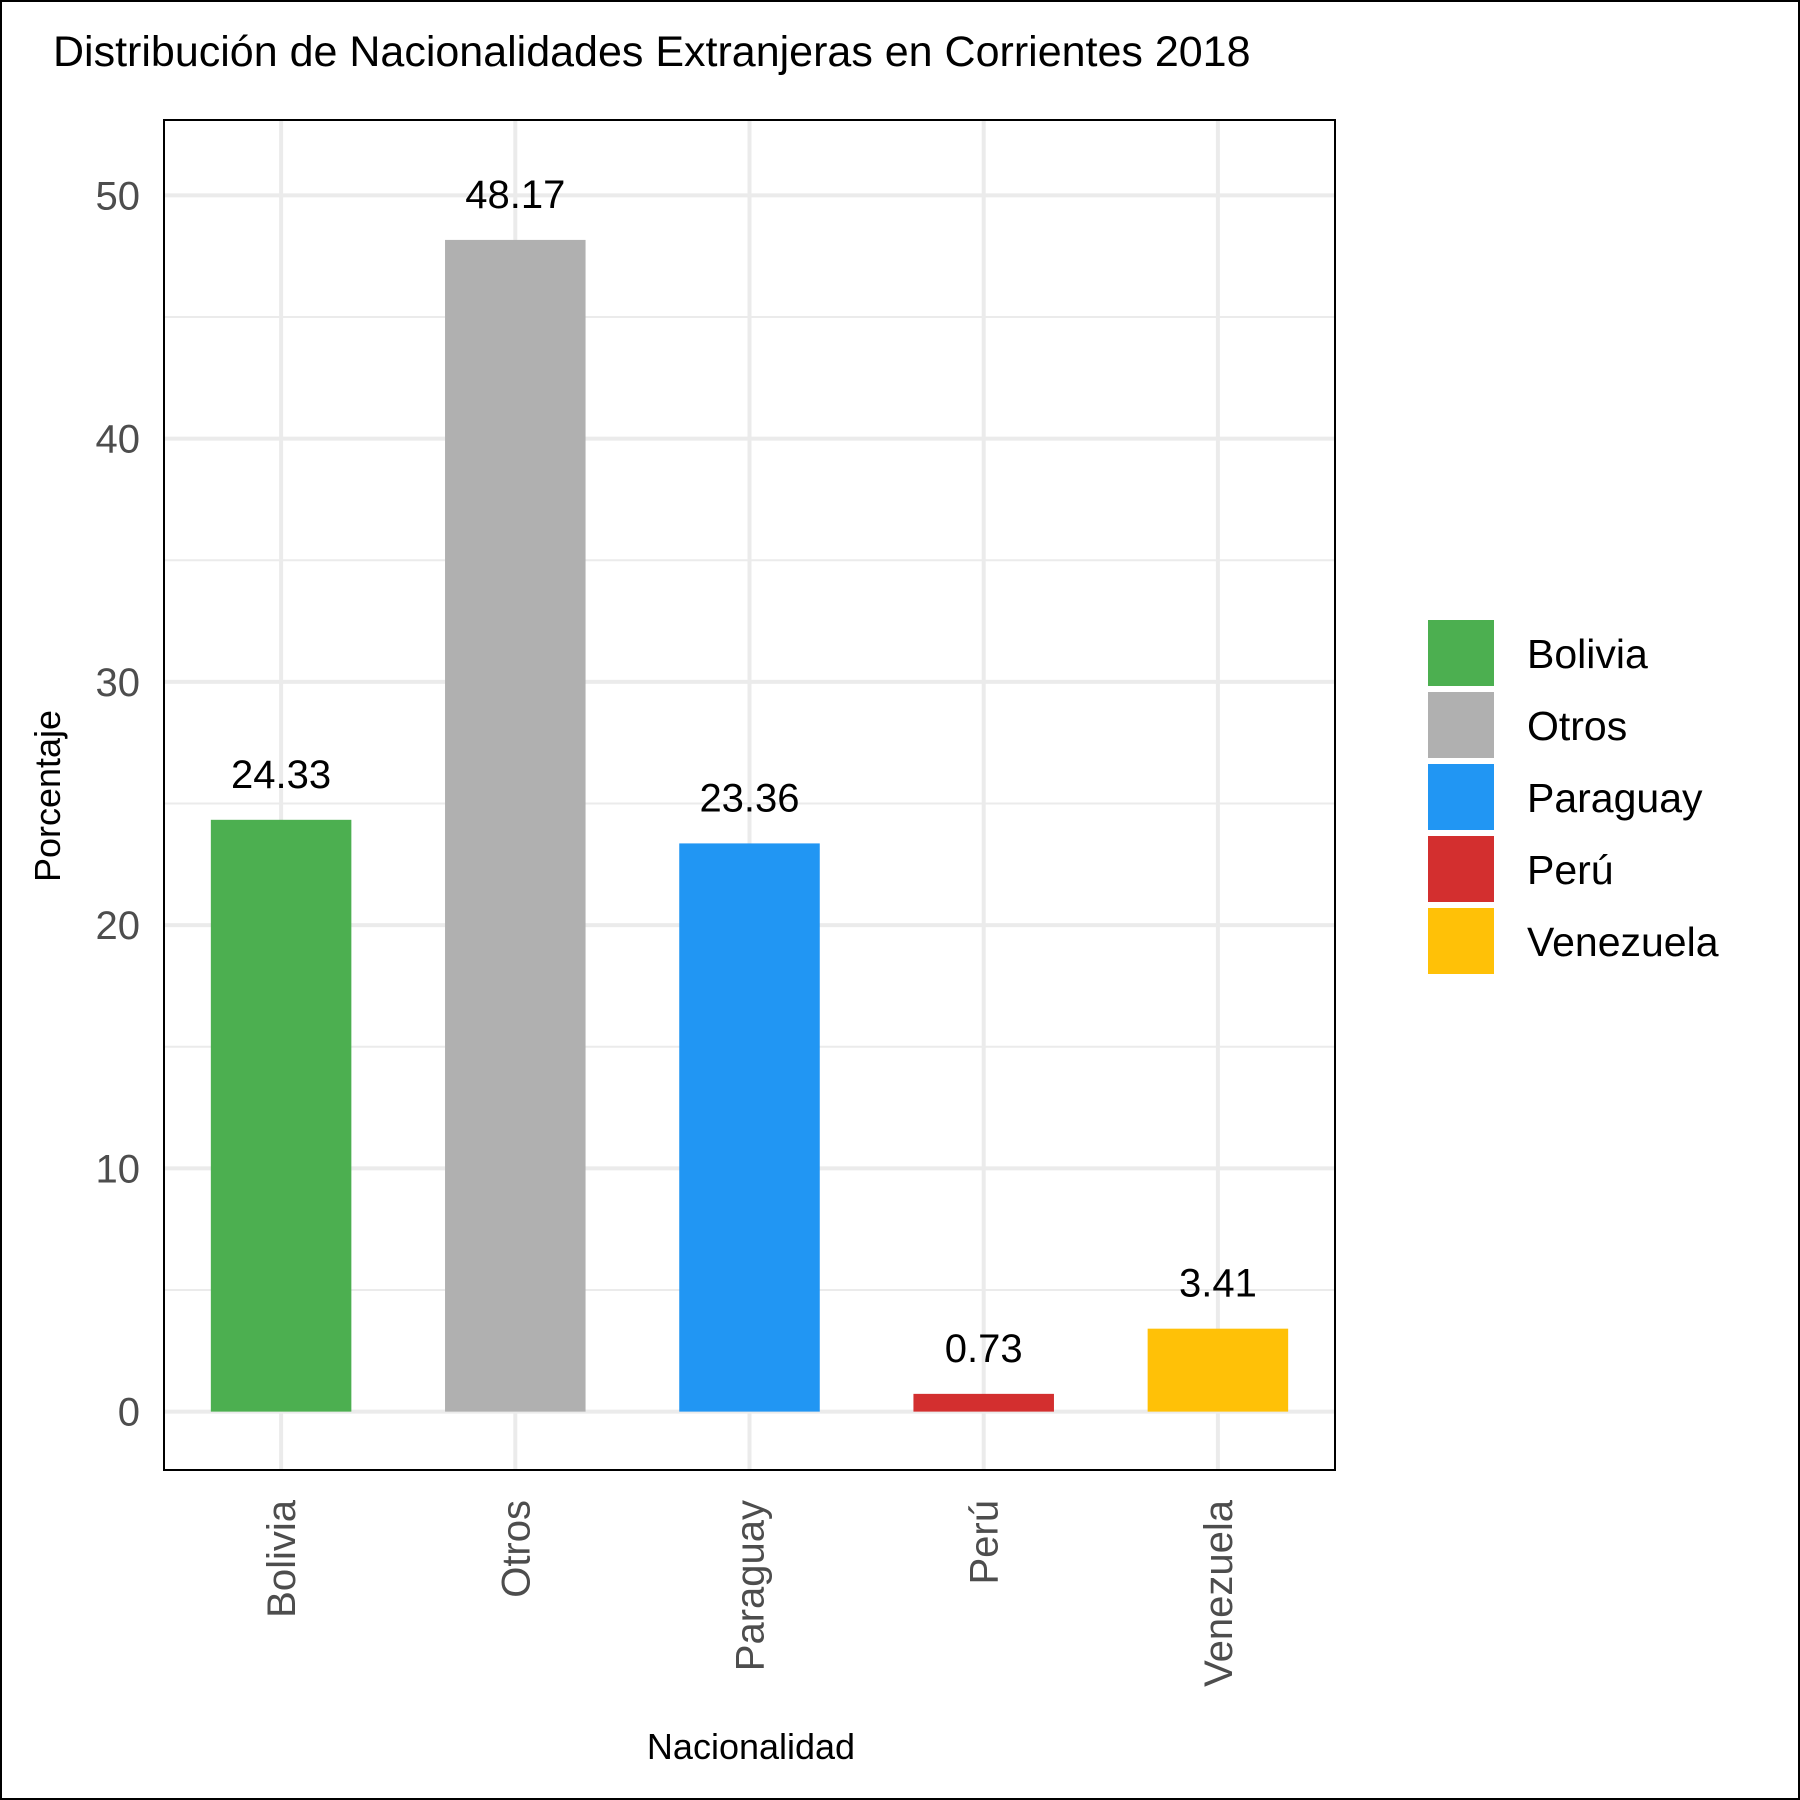  I want to click on bar-perú, so click(983, 1402).